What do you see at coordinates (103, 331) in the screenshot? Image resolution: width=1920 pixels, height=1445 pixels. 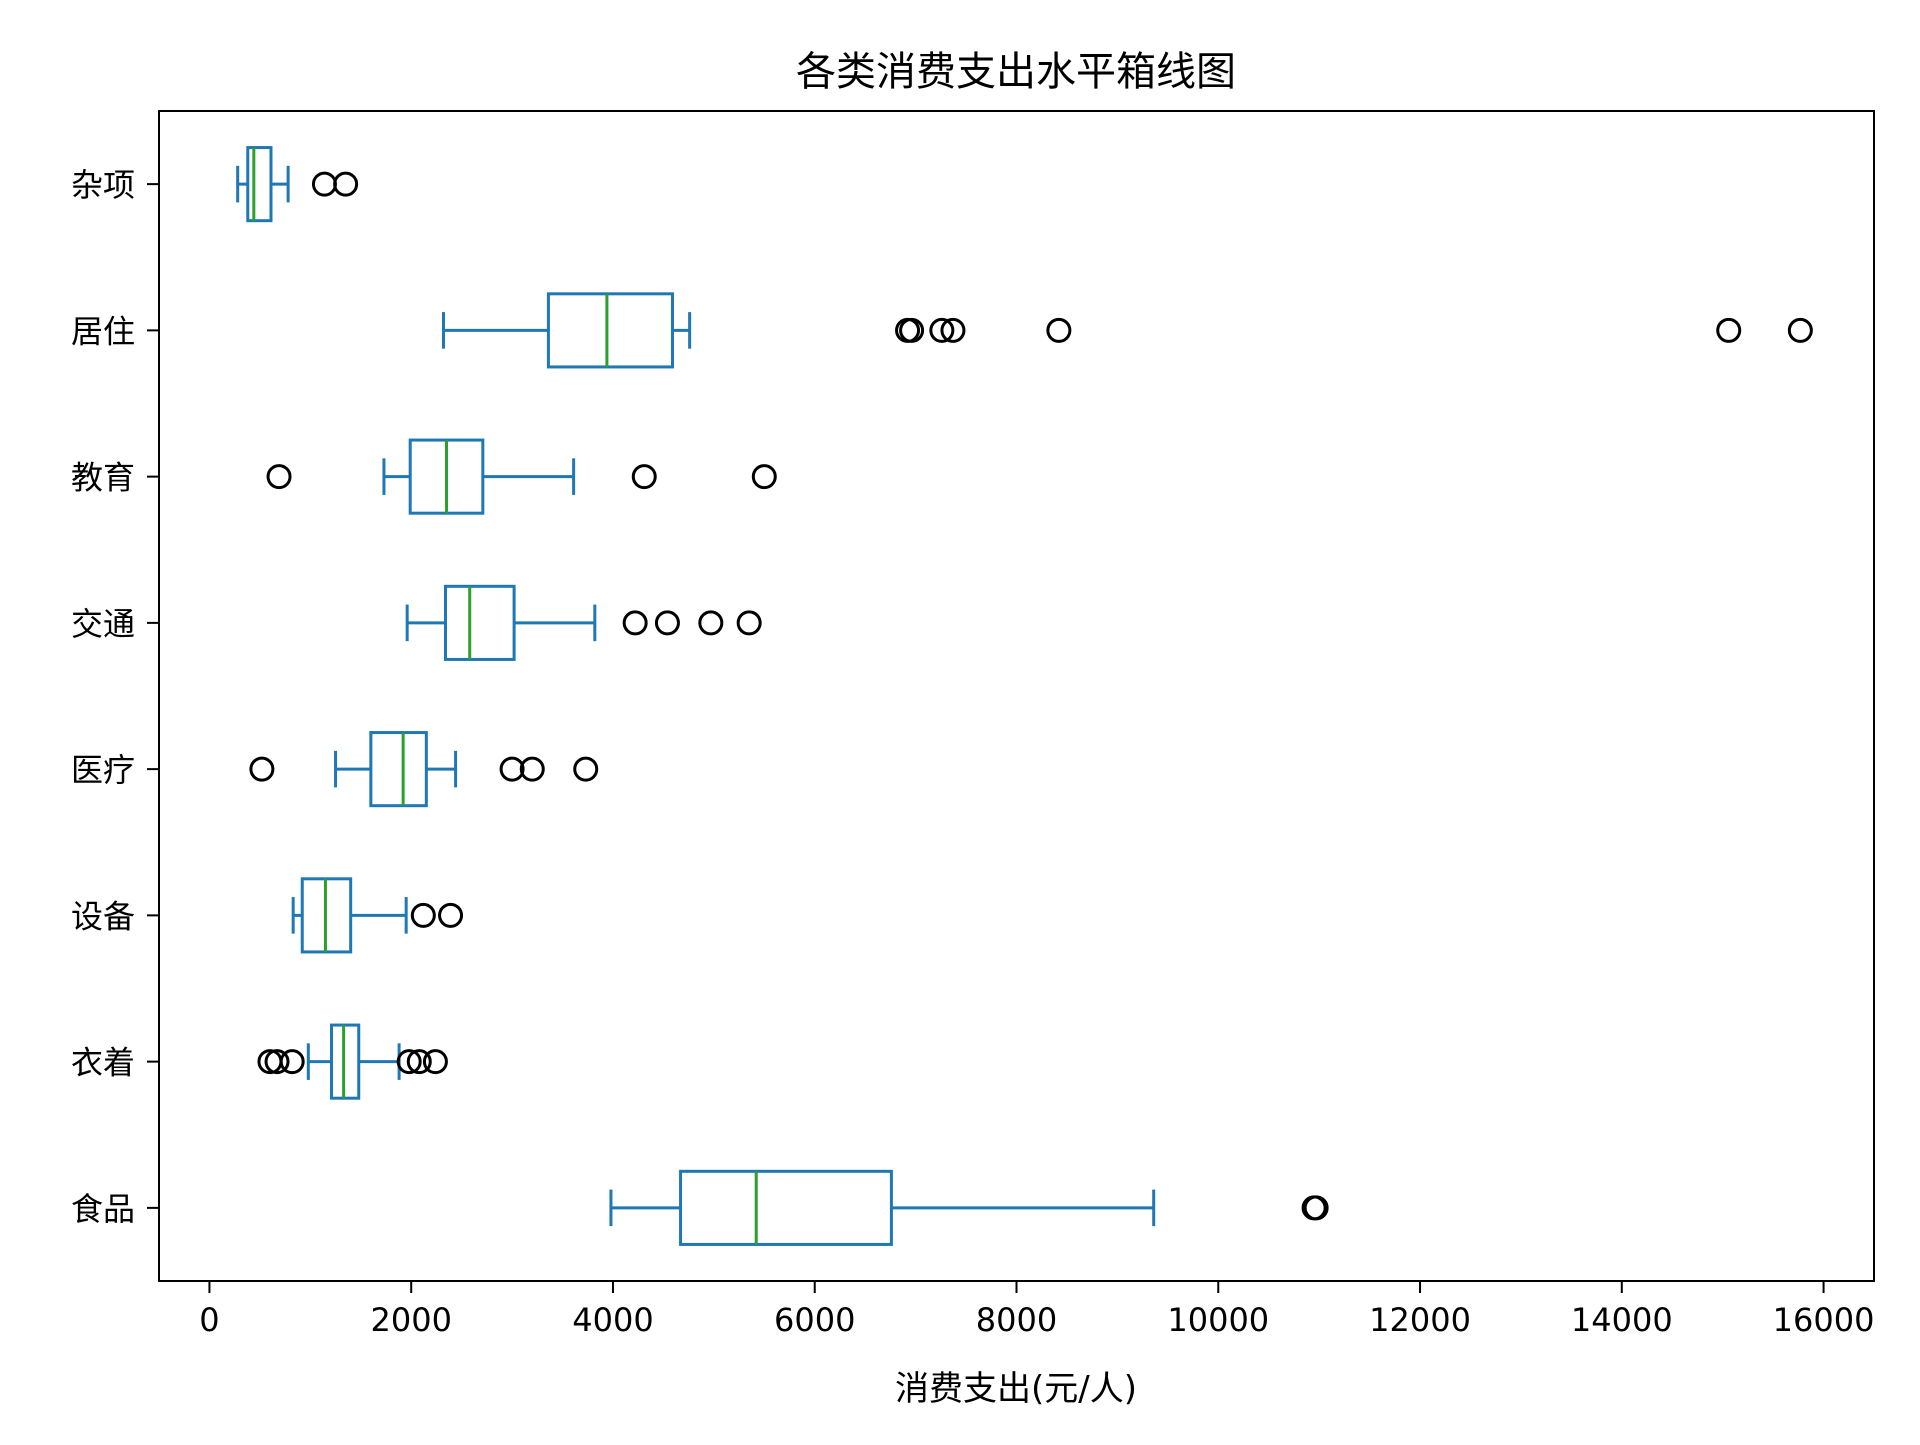 I see `y-tick-label-6: 居住` at bounding box center [103, 331].